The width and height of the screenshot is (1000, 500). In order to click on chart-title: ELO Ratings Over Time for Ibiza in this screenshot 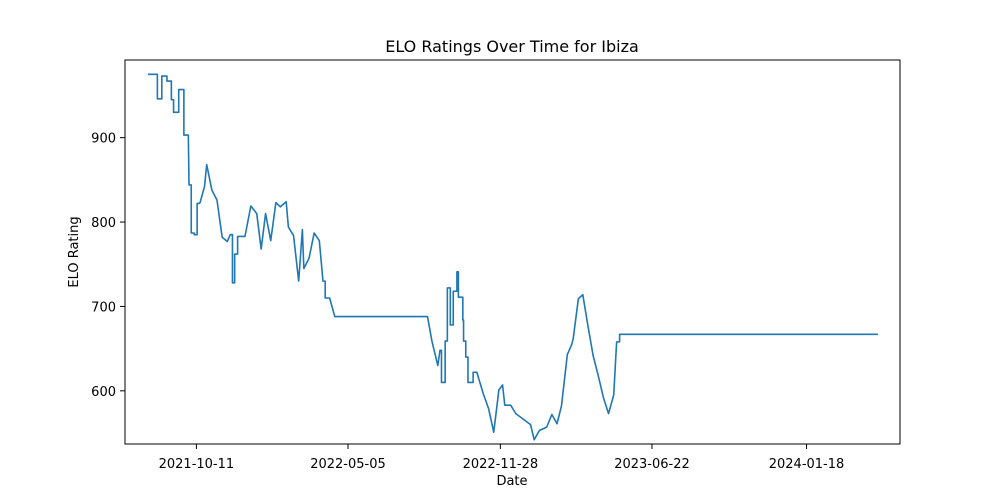, I will do `click(512, 46)`.